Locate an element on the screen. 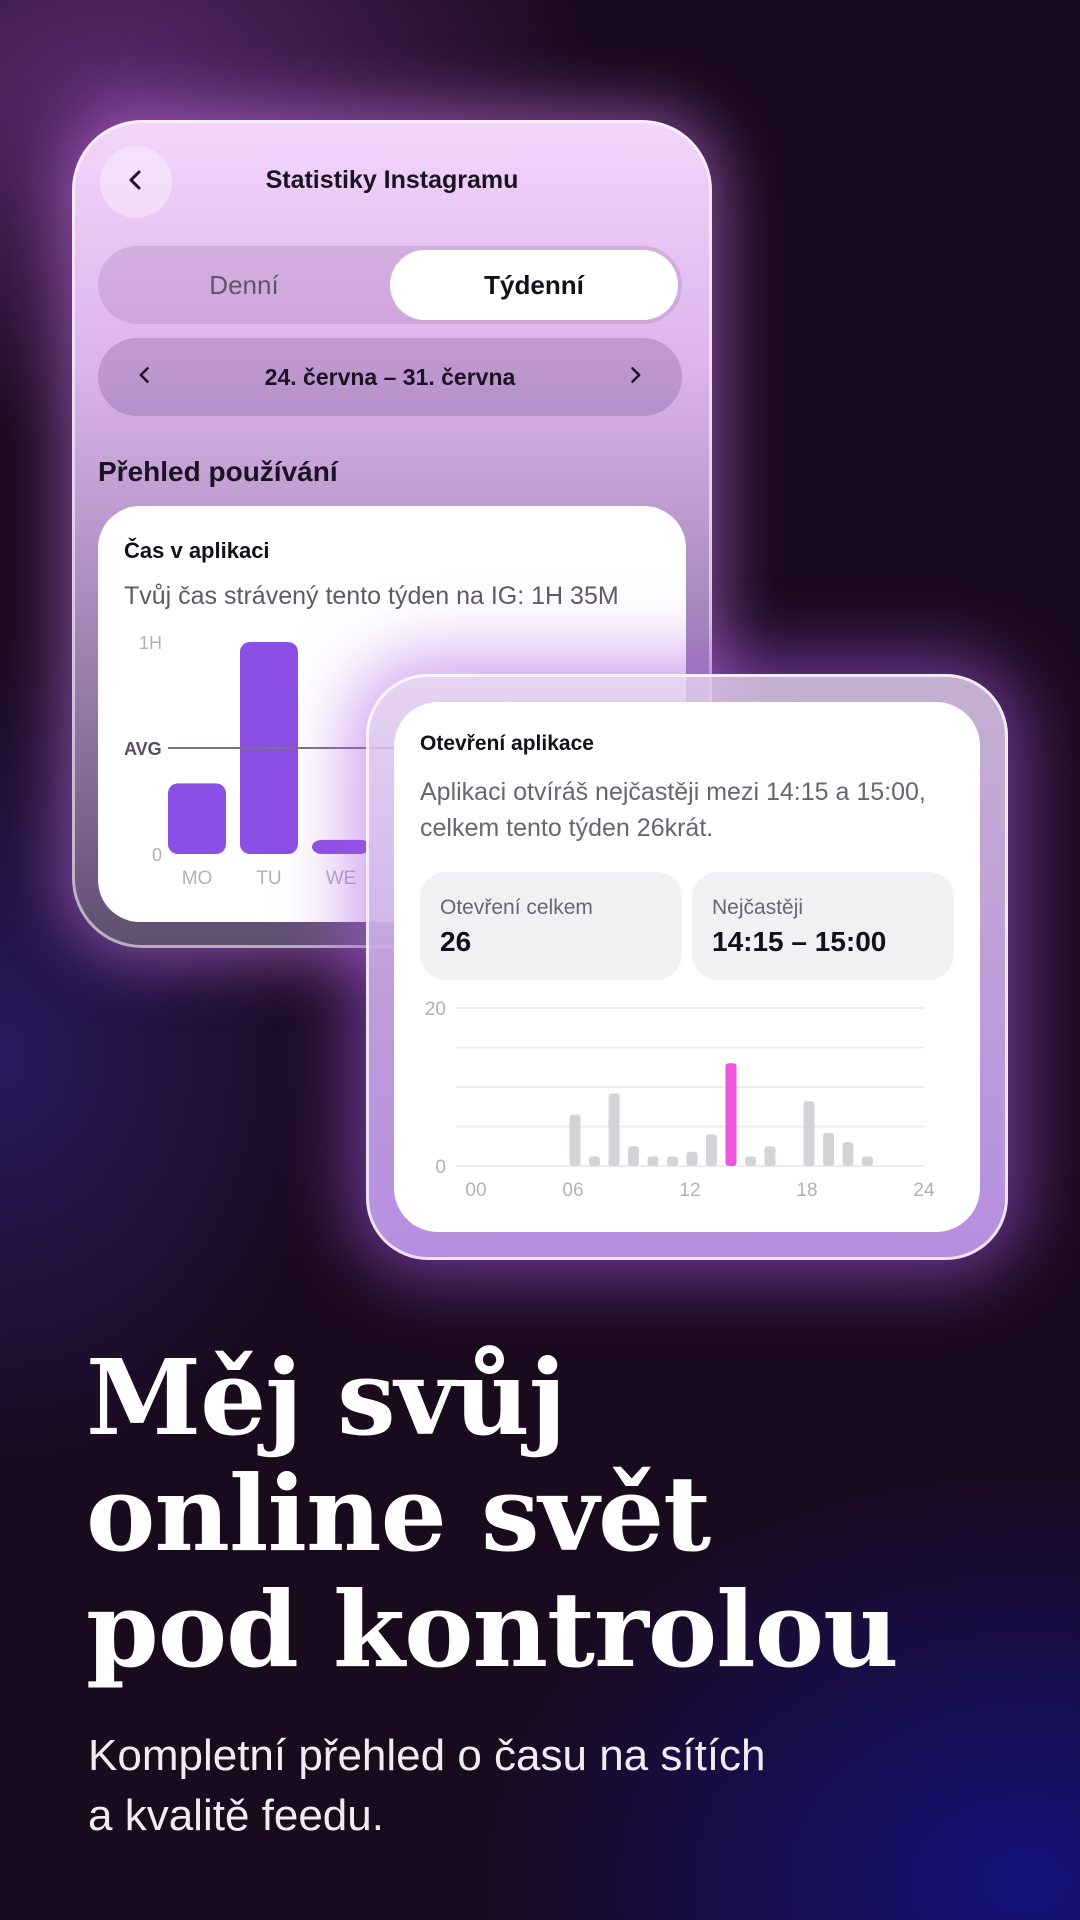 The image size is (1080, 1920). period-toggle: Denní Týdenní is located at coordinates (390, 285).